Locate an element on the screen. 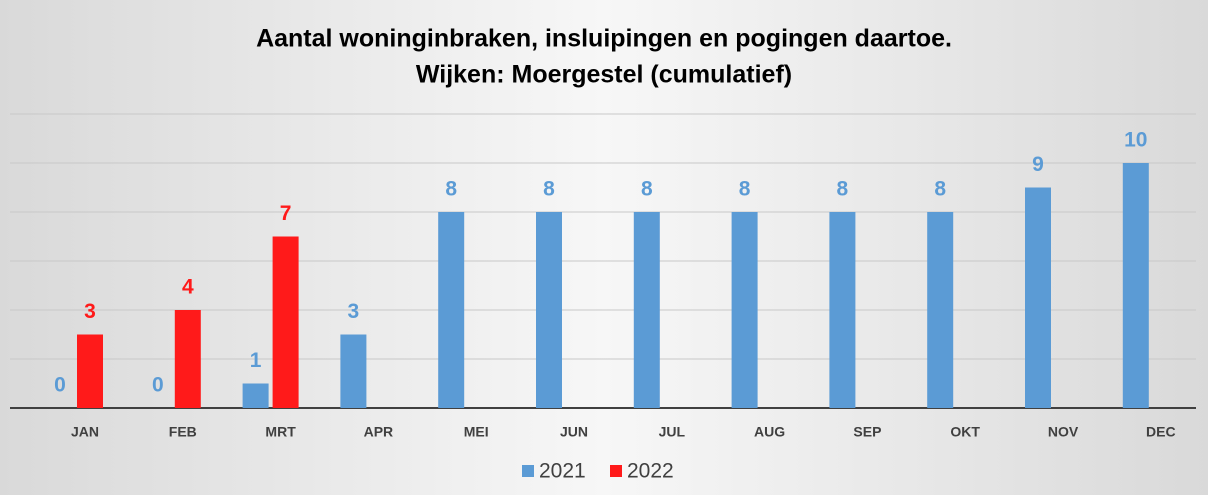 The image size is (1208, 500). x-tick-label: FEB is located at coordinates (183, 432).